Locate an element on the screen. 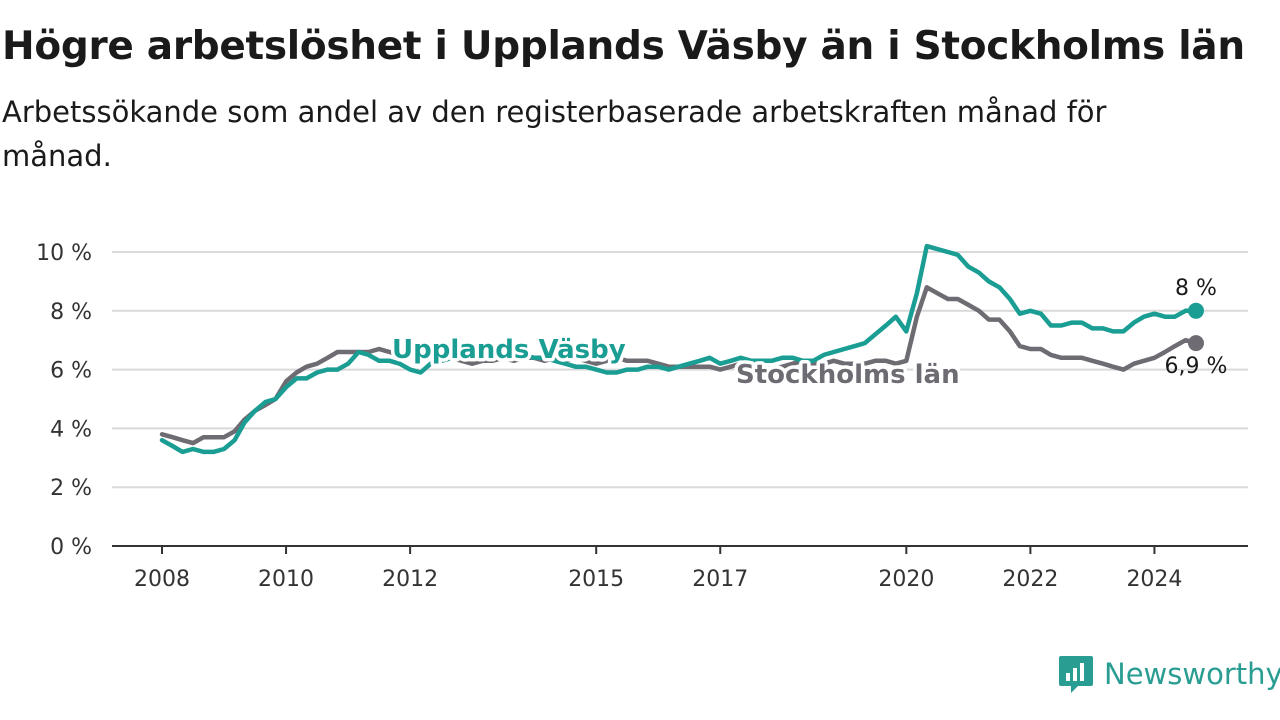  series-label-stockholms-lan: Stockholms län is located at coordinates (848, 375).